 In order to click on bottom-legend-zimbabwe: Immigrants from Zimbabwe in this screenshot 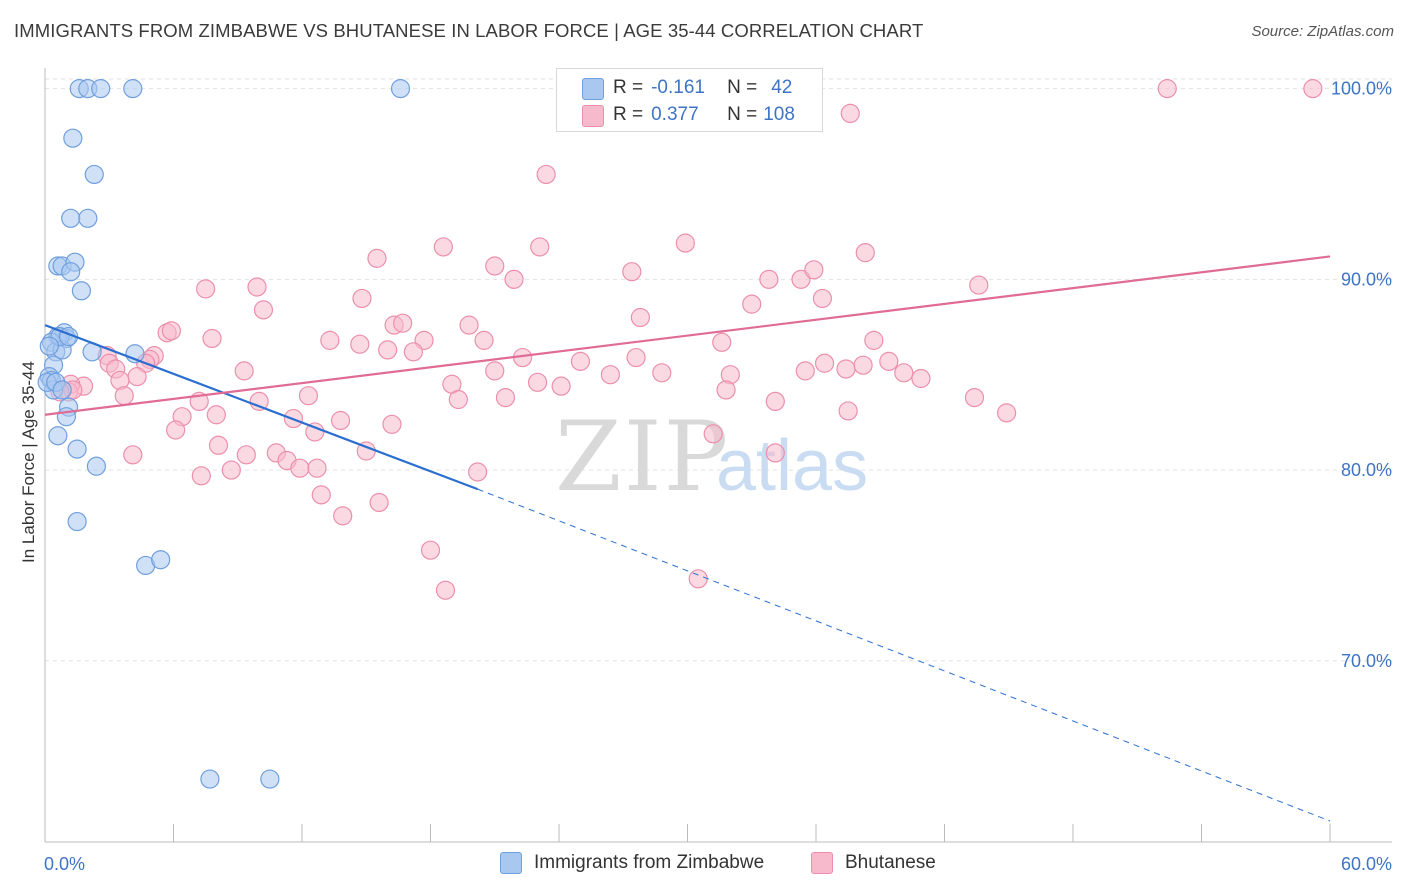, I will do `click(632, 863)`.